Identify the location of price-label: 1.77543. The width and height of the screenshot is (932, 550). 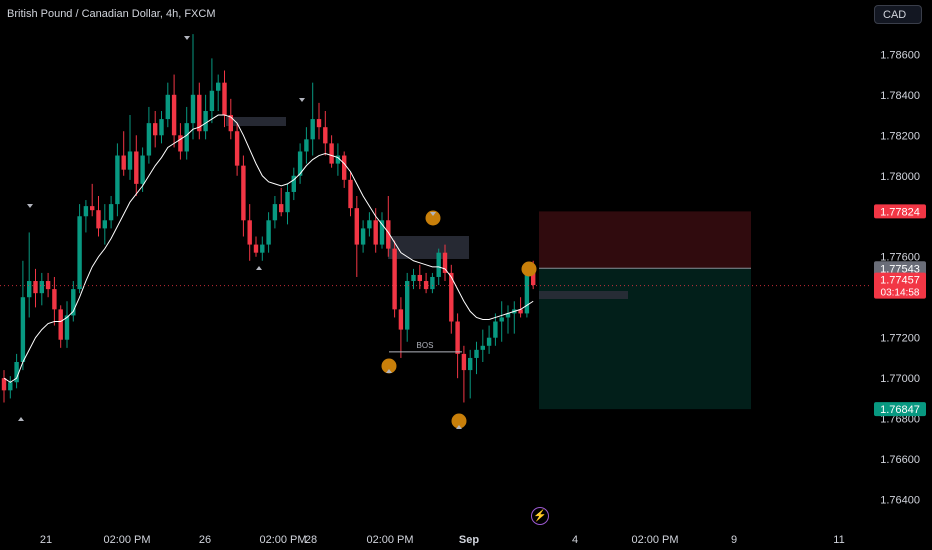
(900, 269).